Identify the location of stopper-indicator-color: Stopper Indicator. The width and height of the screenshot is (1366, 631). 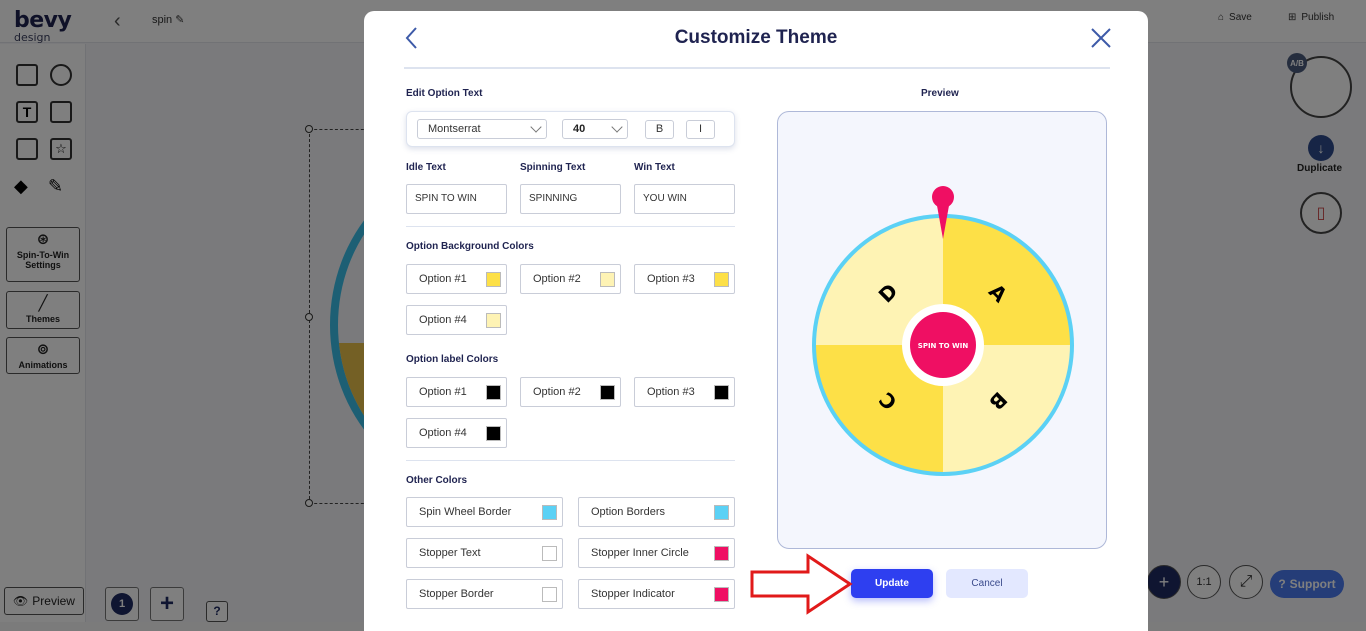
(656, 594).